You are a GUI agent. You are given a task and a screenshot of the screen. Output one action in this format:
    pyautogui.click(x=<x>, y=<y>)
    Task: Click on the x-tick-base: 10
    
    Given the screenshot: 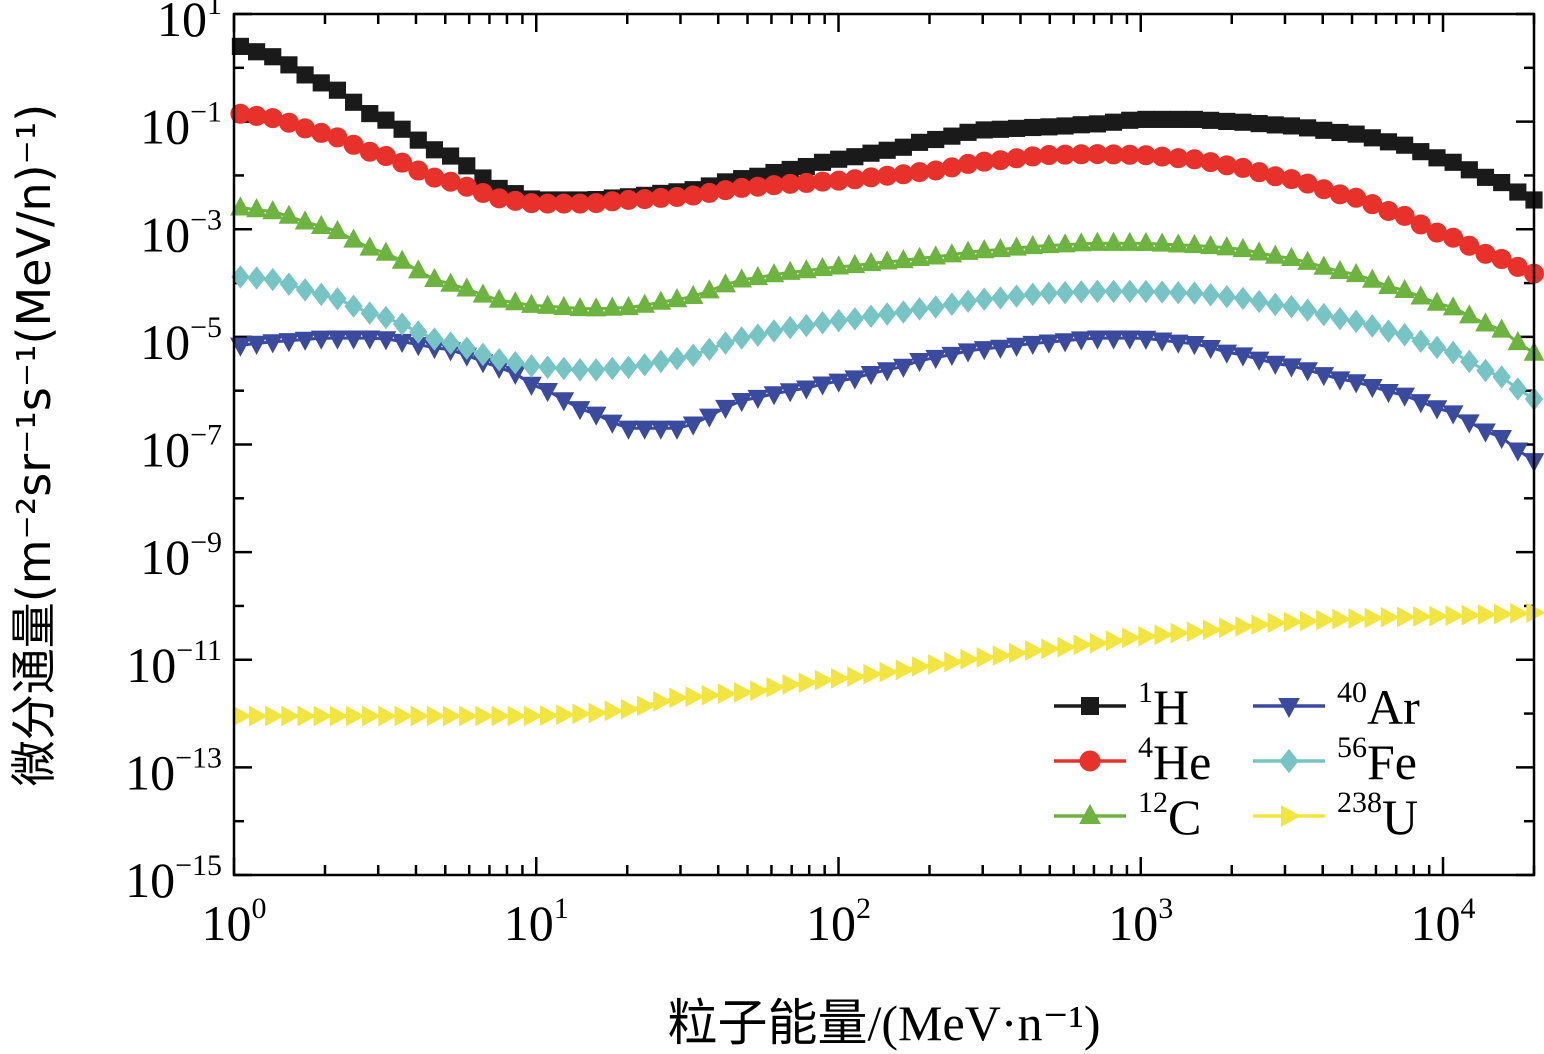 What is the action you would take?
    pyautogui.click(x=1436, y=923)
    